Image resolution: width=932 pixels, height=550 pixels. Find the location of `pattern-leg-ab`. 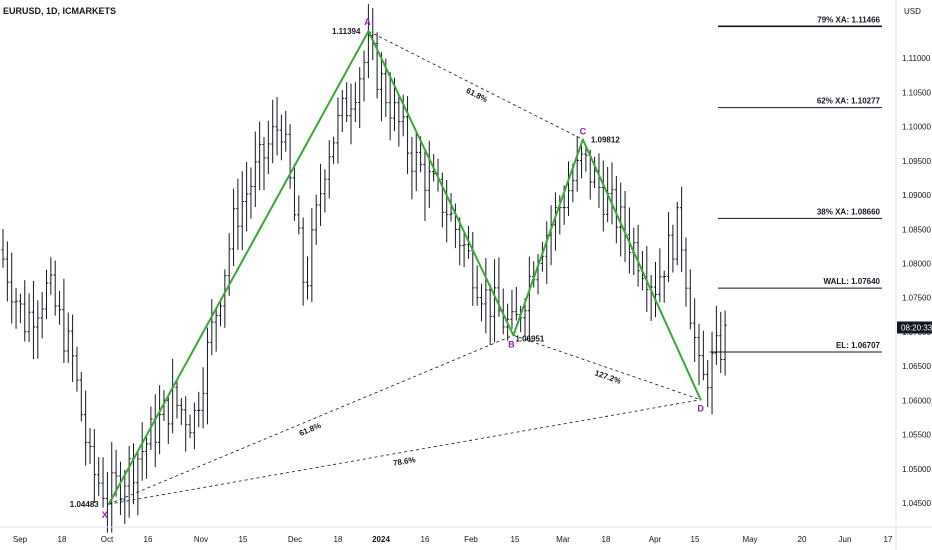

pattern-leg-ab is located at coordinates (441, 183).